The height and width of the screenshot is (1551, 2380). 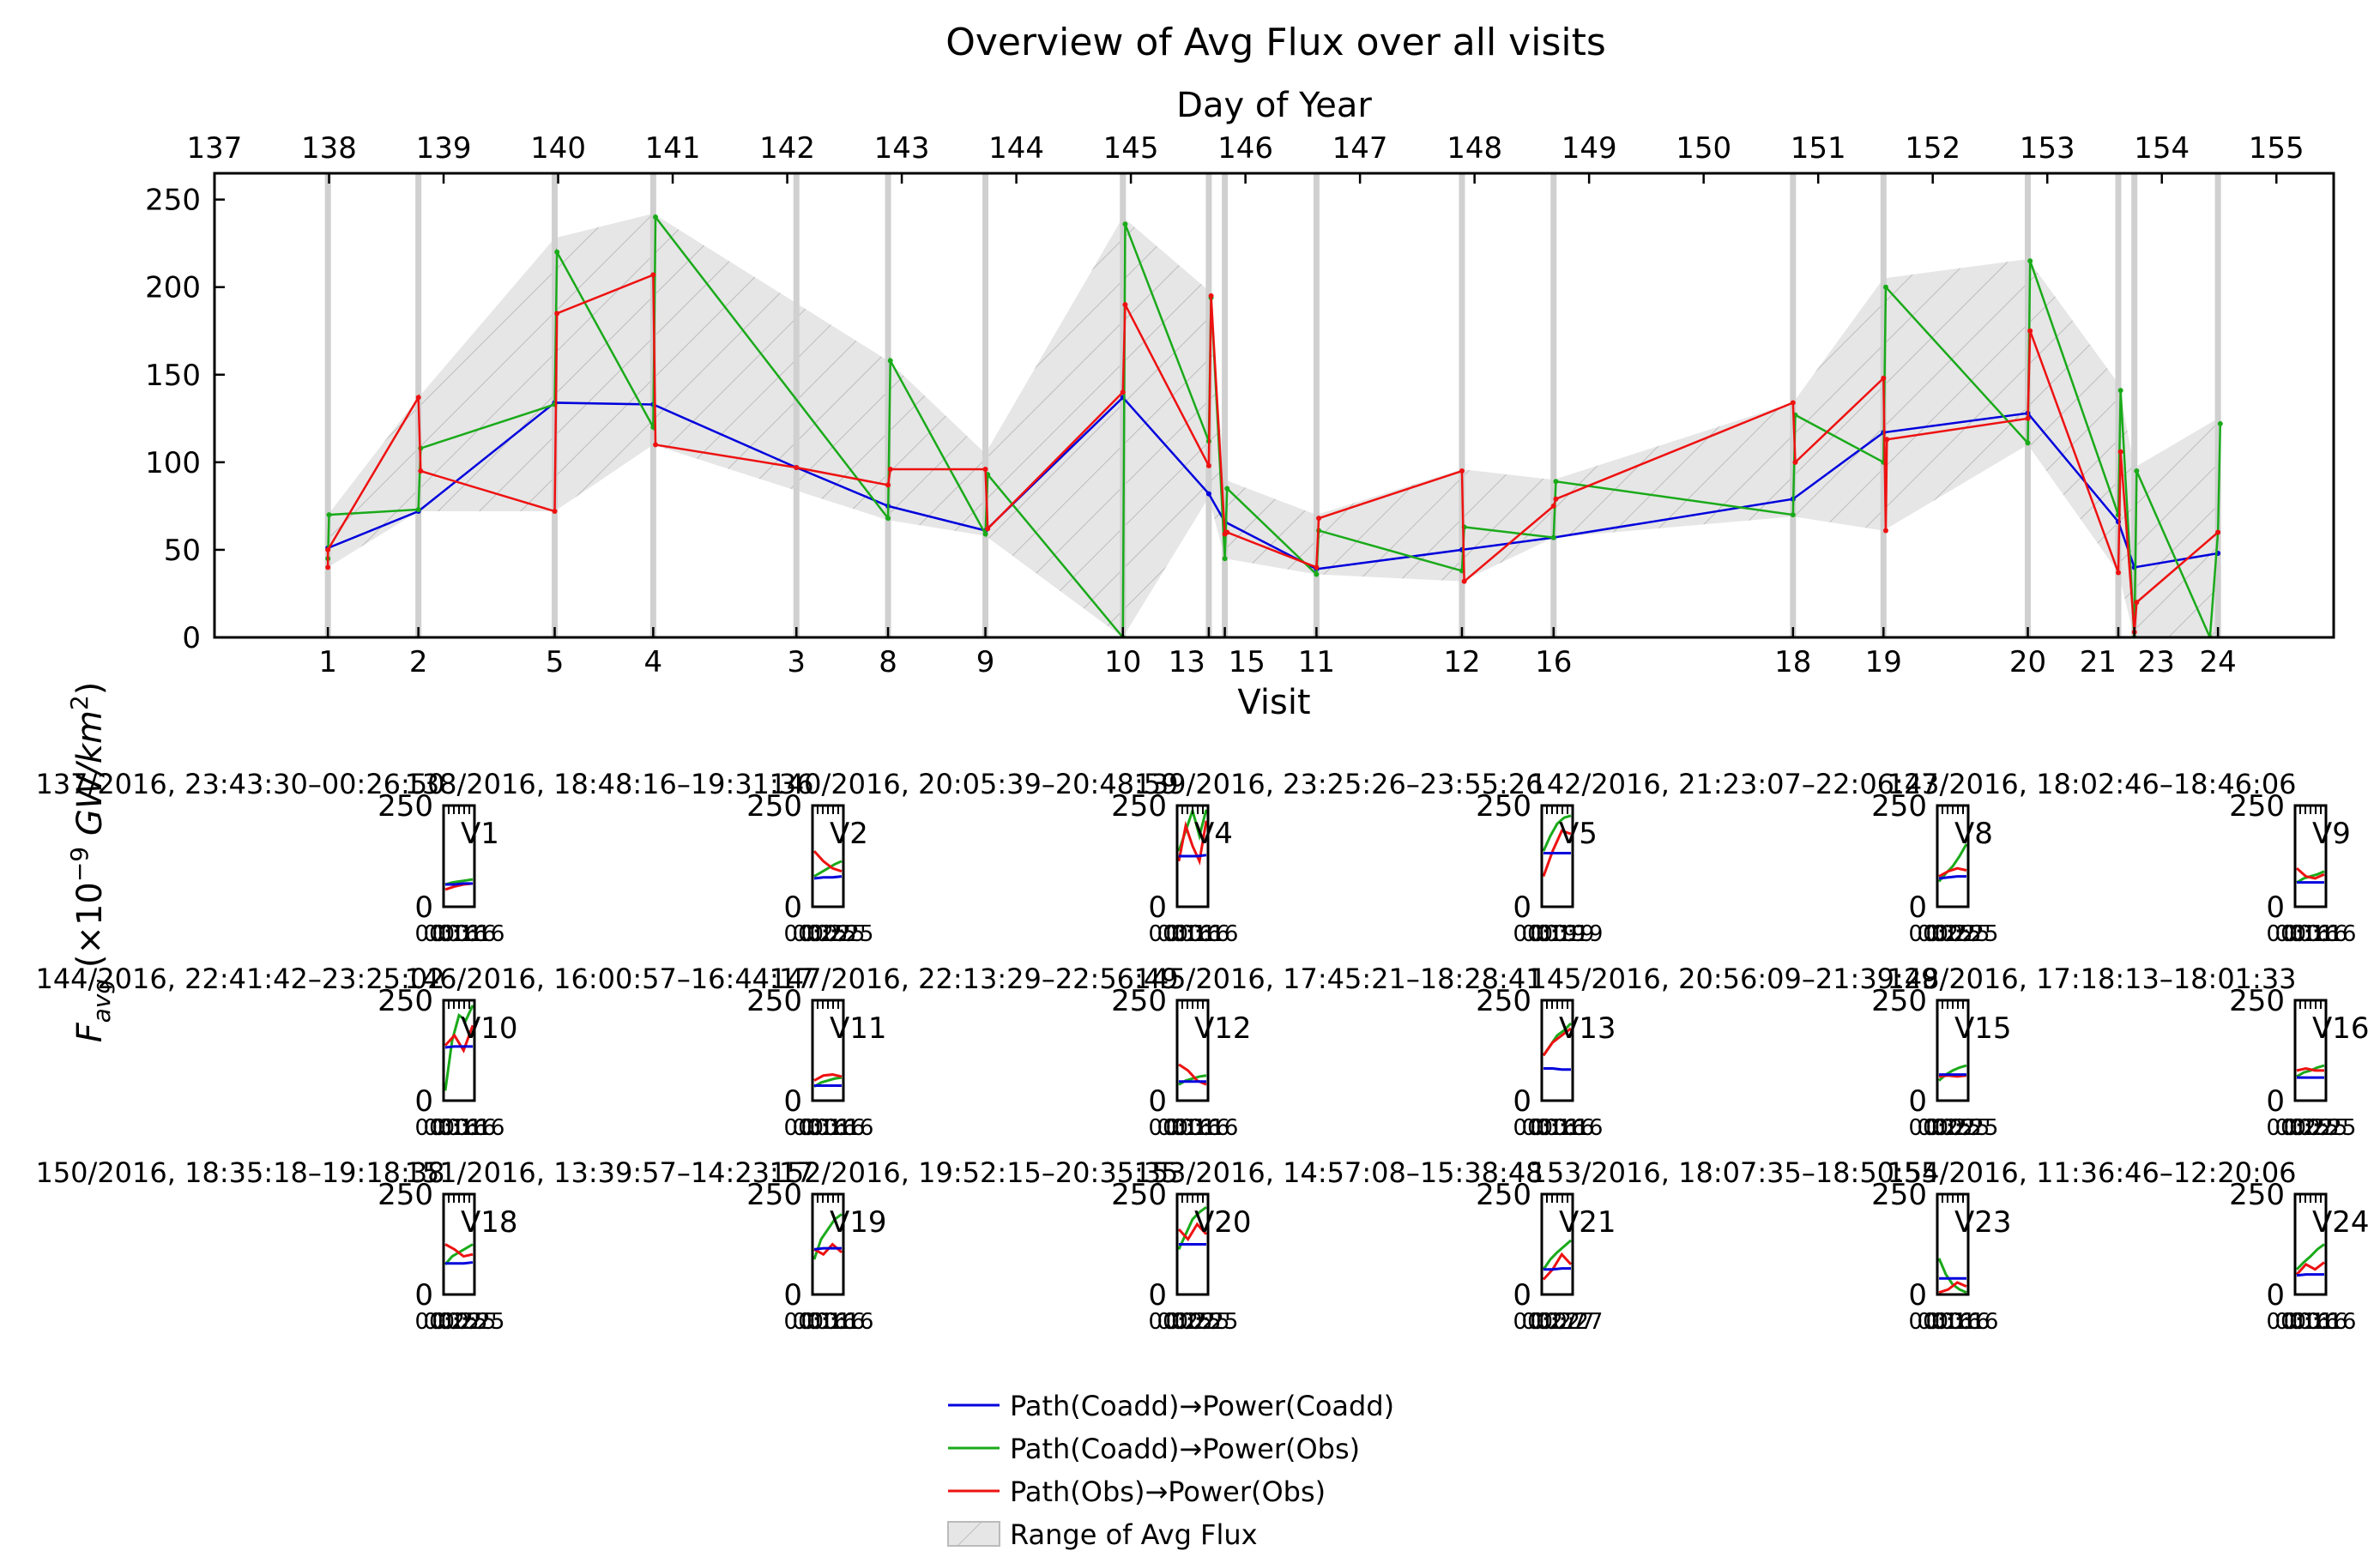 I want to click on subplot-title: 137/2016, 23:43:30–00:26:50, so click(x=239, y=784).